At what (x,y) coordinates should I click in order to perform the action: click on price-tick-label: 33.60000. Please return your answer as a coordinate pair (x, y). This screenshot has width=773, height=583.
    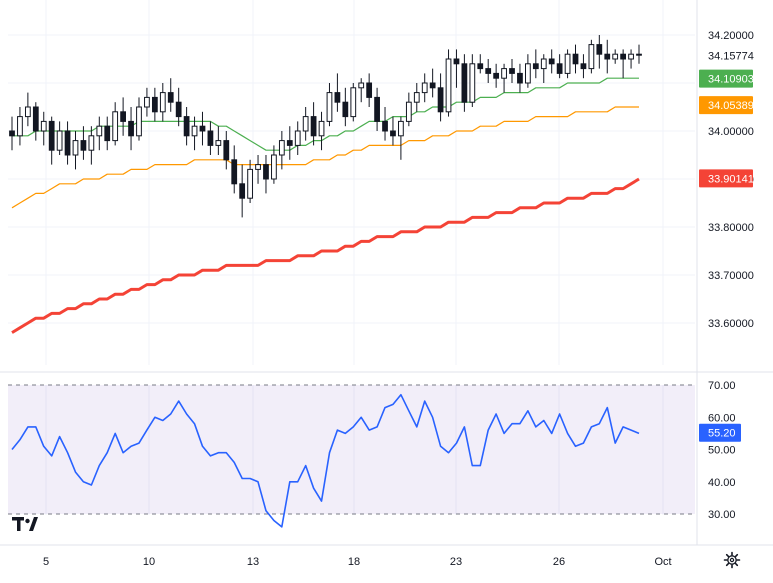
    Looking at the image, I should click on (731, 324).